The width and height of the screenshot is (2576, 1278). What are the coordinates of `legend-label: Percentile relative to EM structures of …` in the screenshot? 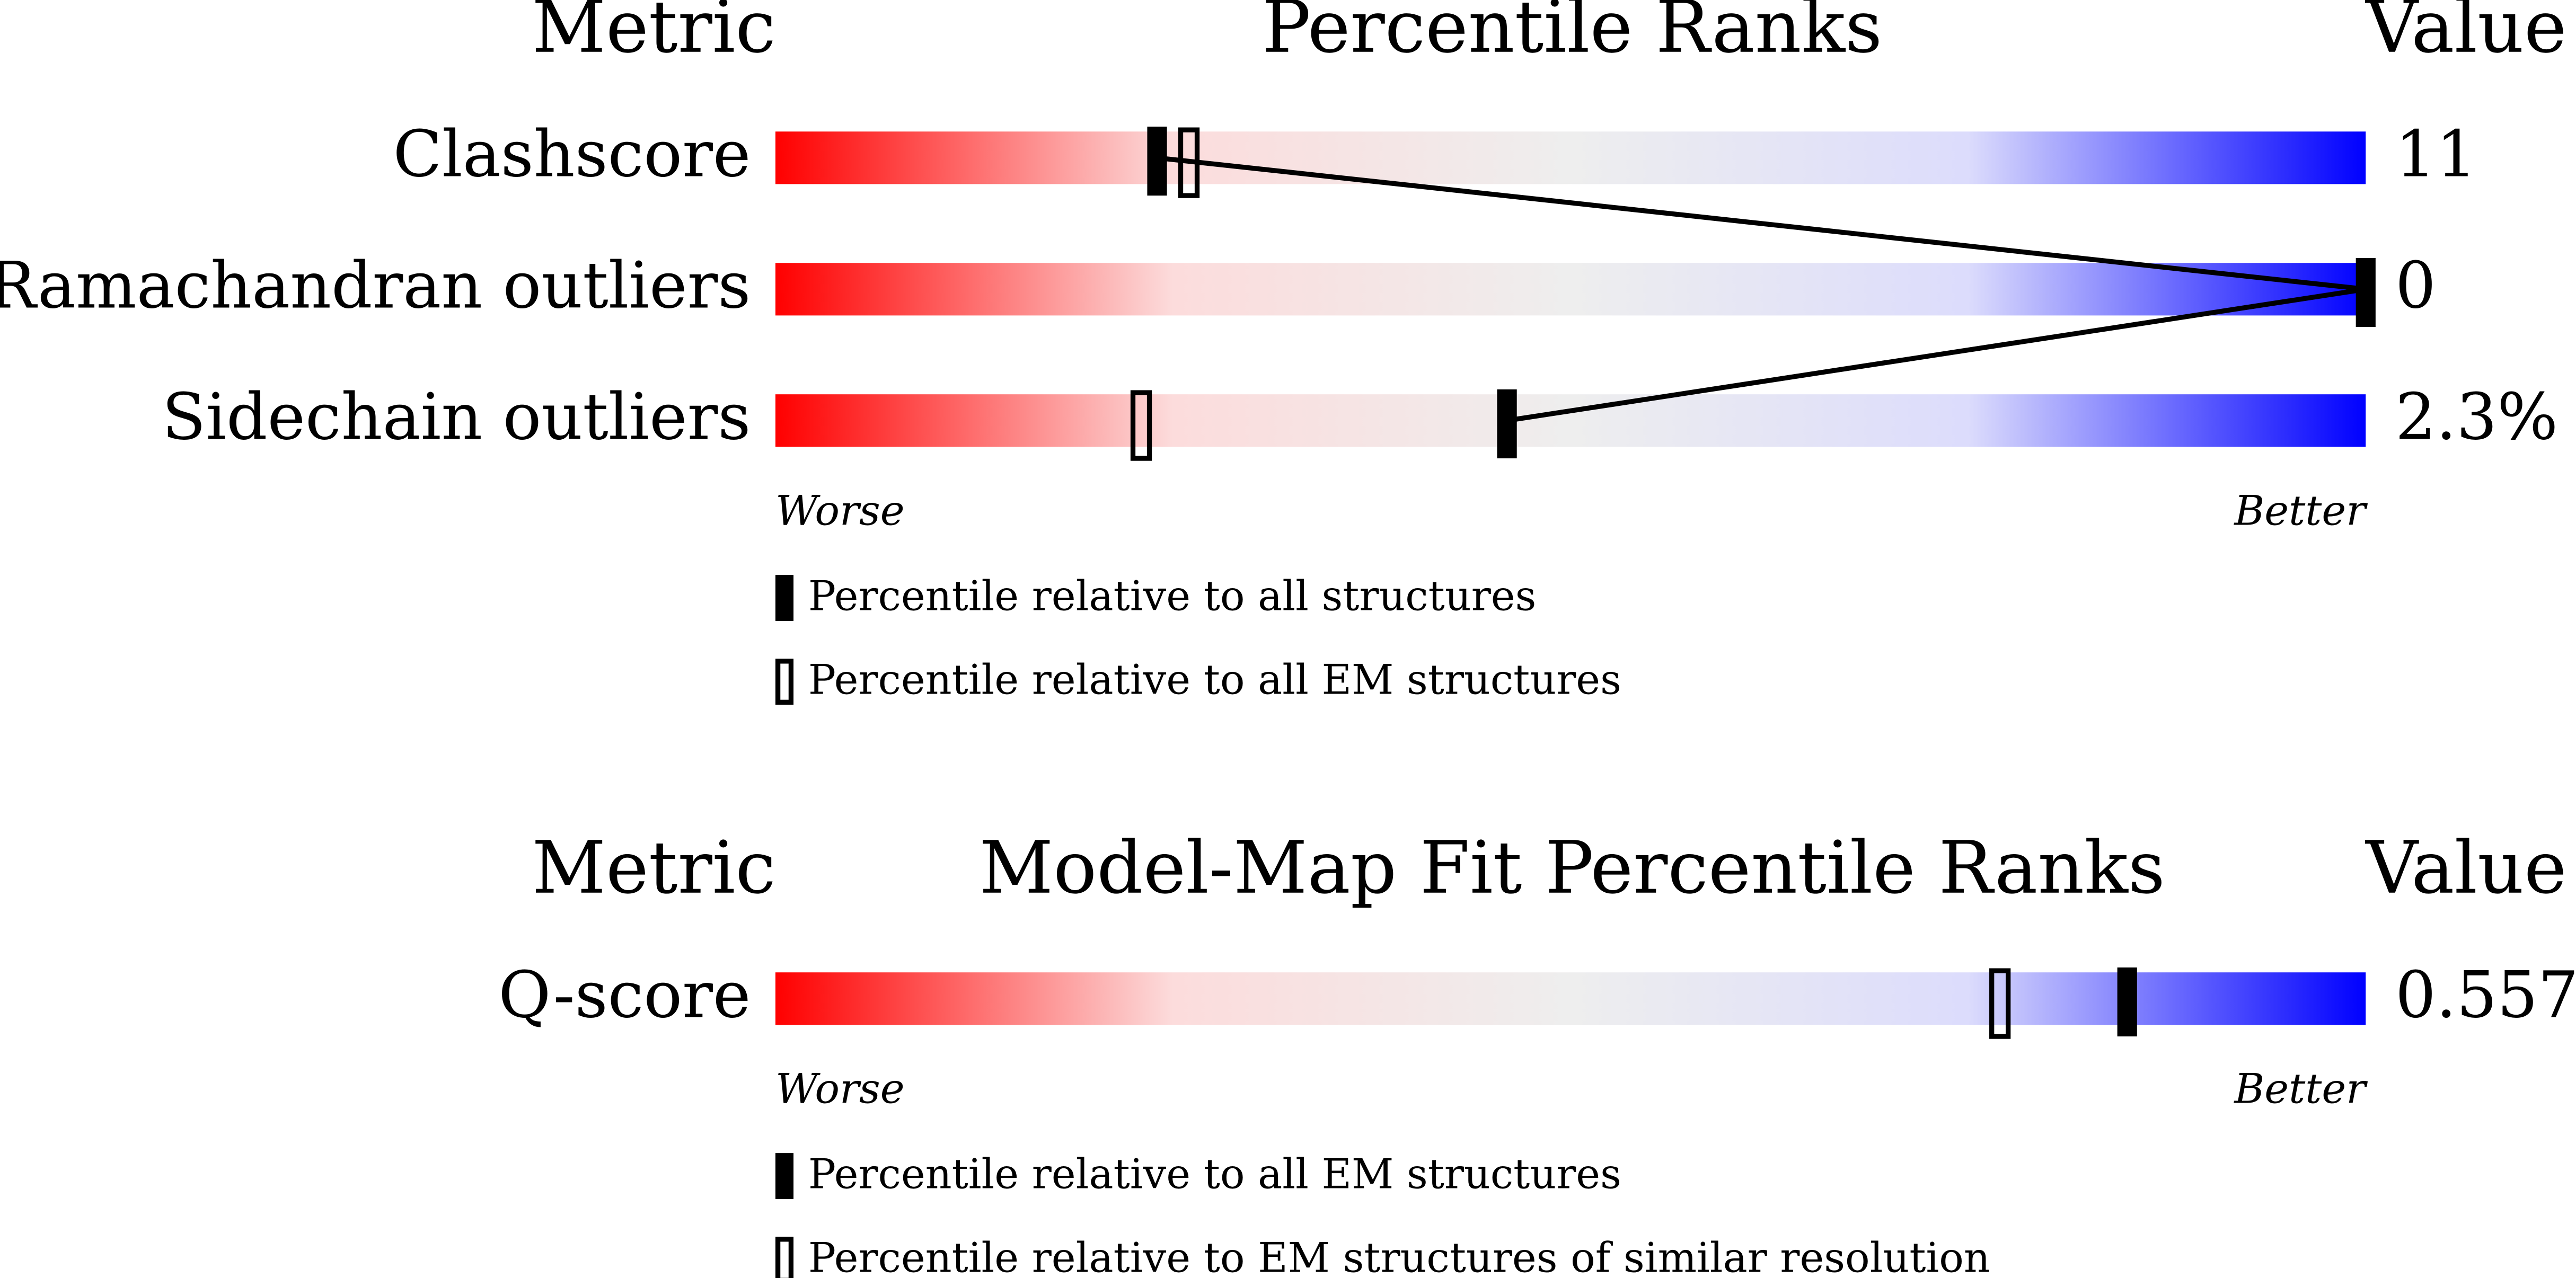 It's located at (1399, 1256).